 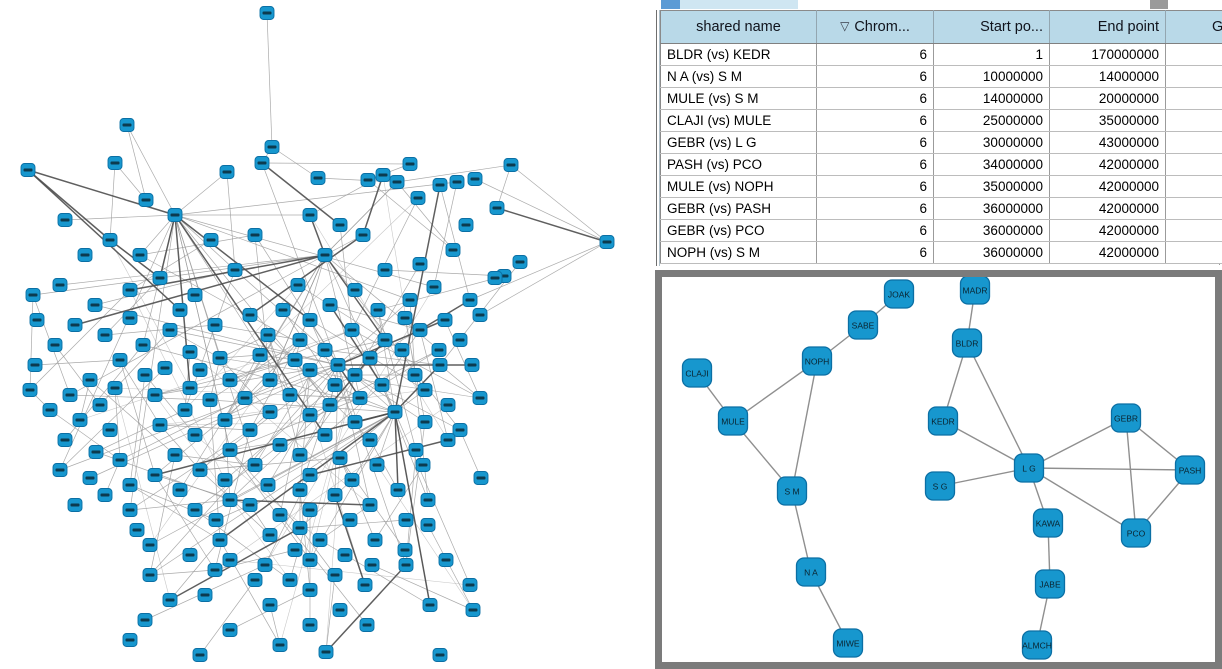 I want to click on table-row: BLDR (vs) KEDR61170000000192.0, so click(x=941, y=54).